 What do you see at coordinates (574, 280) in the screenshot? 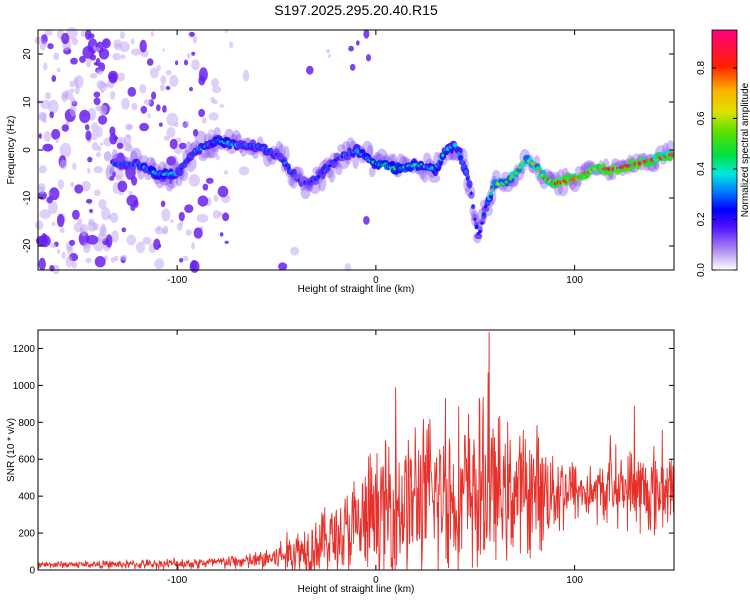
I see `spectrogram-x-tick-label: 100` at bounding box center [574, 280].